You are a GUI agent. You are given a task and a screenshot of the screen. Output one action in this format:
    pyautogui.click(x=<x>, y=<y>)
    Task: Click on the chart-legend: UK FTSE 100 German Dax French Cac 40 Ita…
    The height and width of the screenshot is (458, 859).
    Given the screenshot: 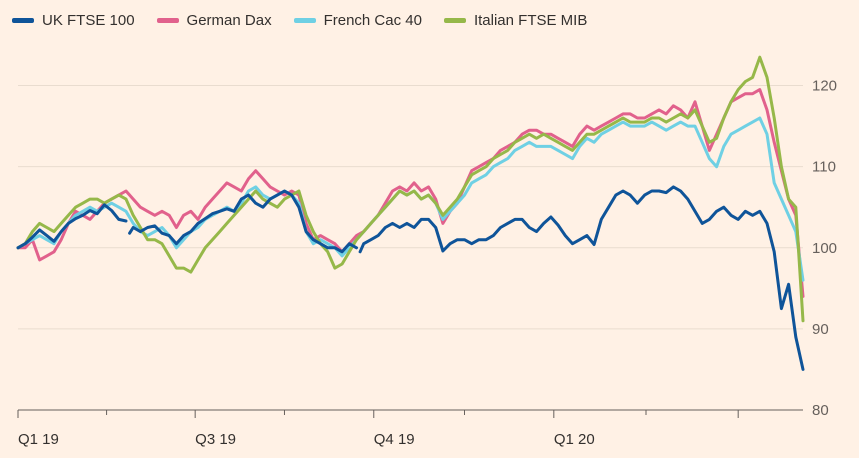 What is the action you would take?
    pyautogui.click(x=299, y=20)
    